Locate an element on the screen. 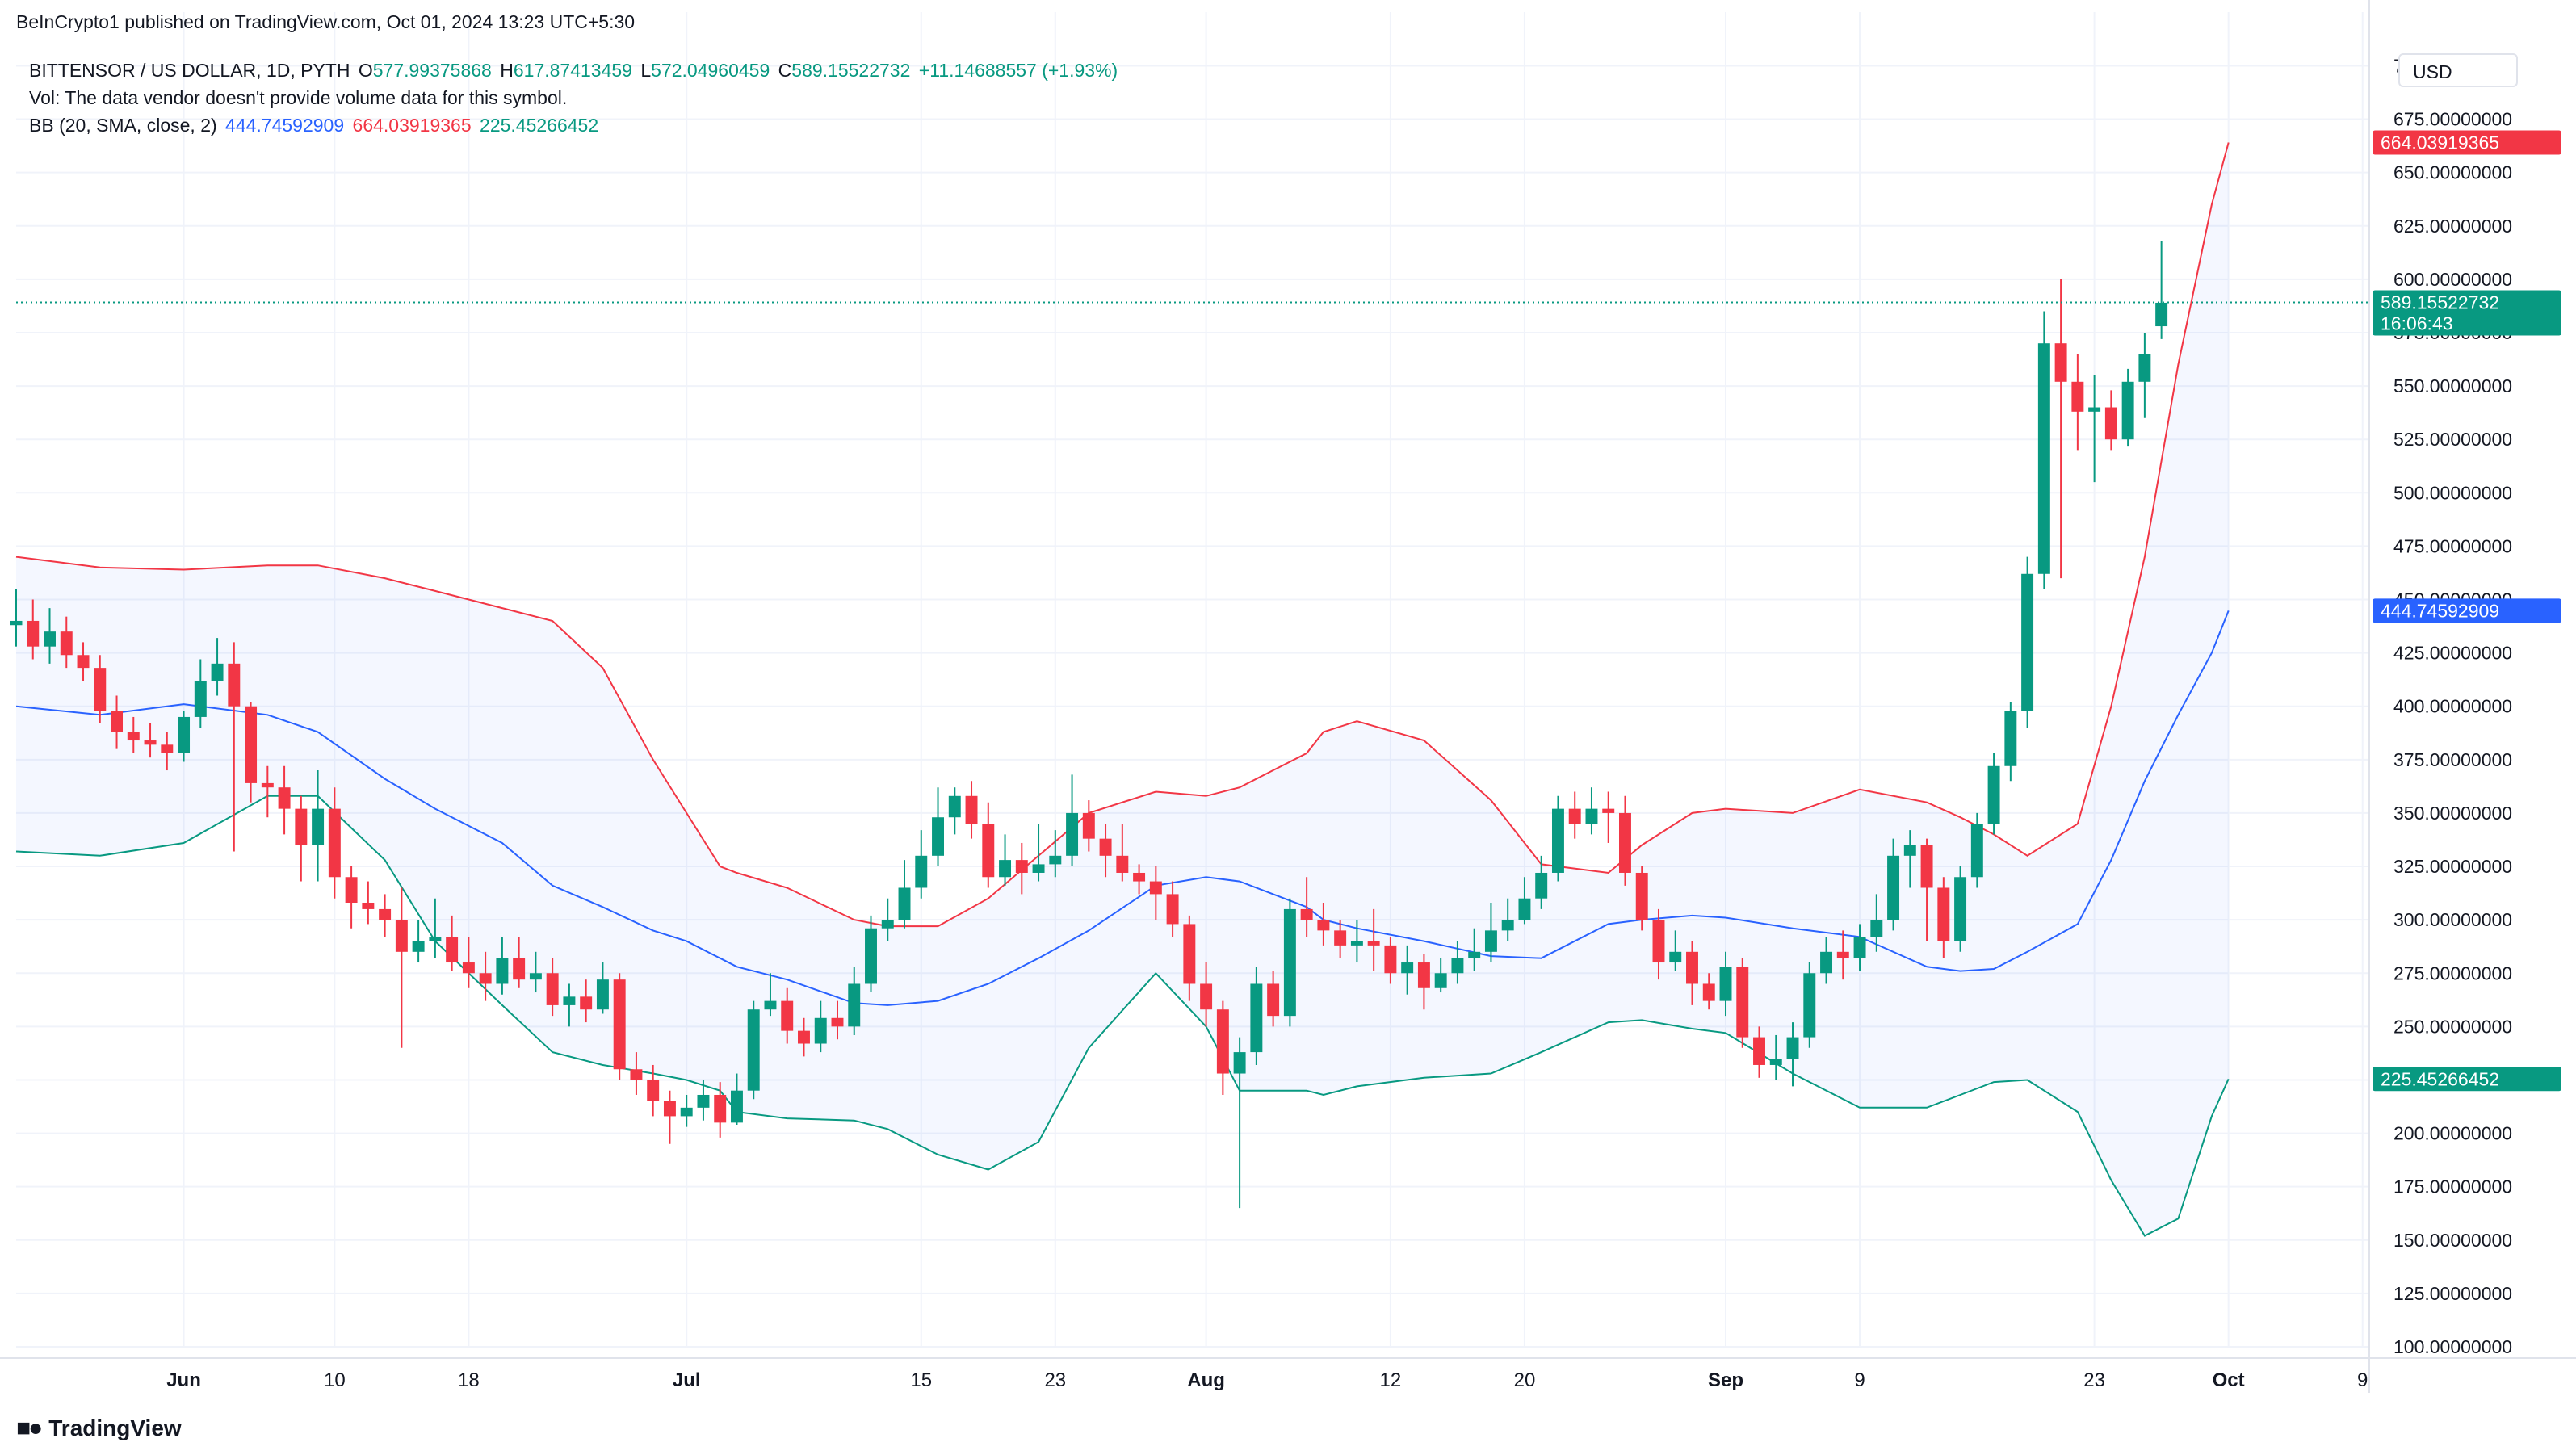 The height and width of the screenshot is (1455, 2576). price-tick-label: 275.00000000 is located at coordinates (2452, 973).